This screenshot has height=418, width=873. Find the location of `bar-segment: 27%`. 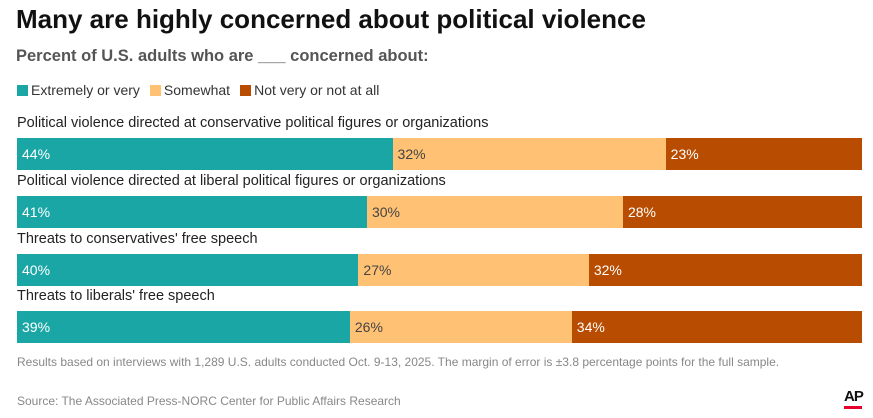

bar-segment: 27% is located at coordinates (473, 270).